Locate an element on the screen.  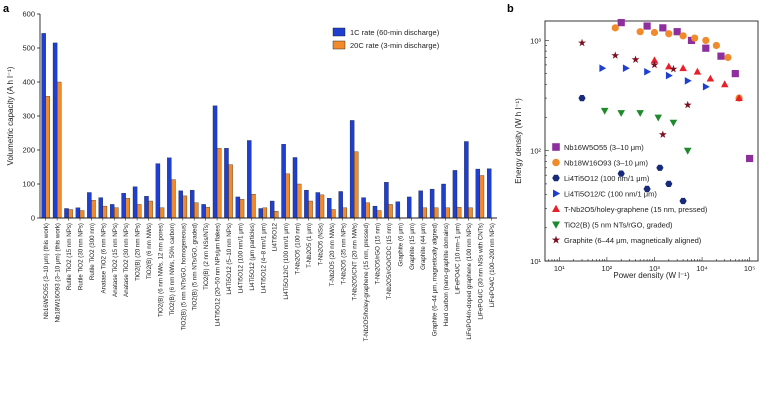
x-tick-label: 10¹ is located at coordinates (559, 268).